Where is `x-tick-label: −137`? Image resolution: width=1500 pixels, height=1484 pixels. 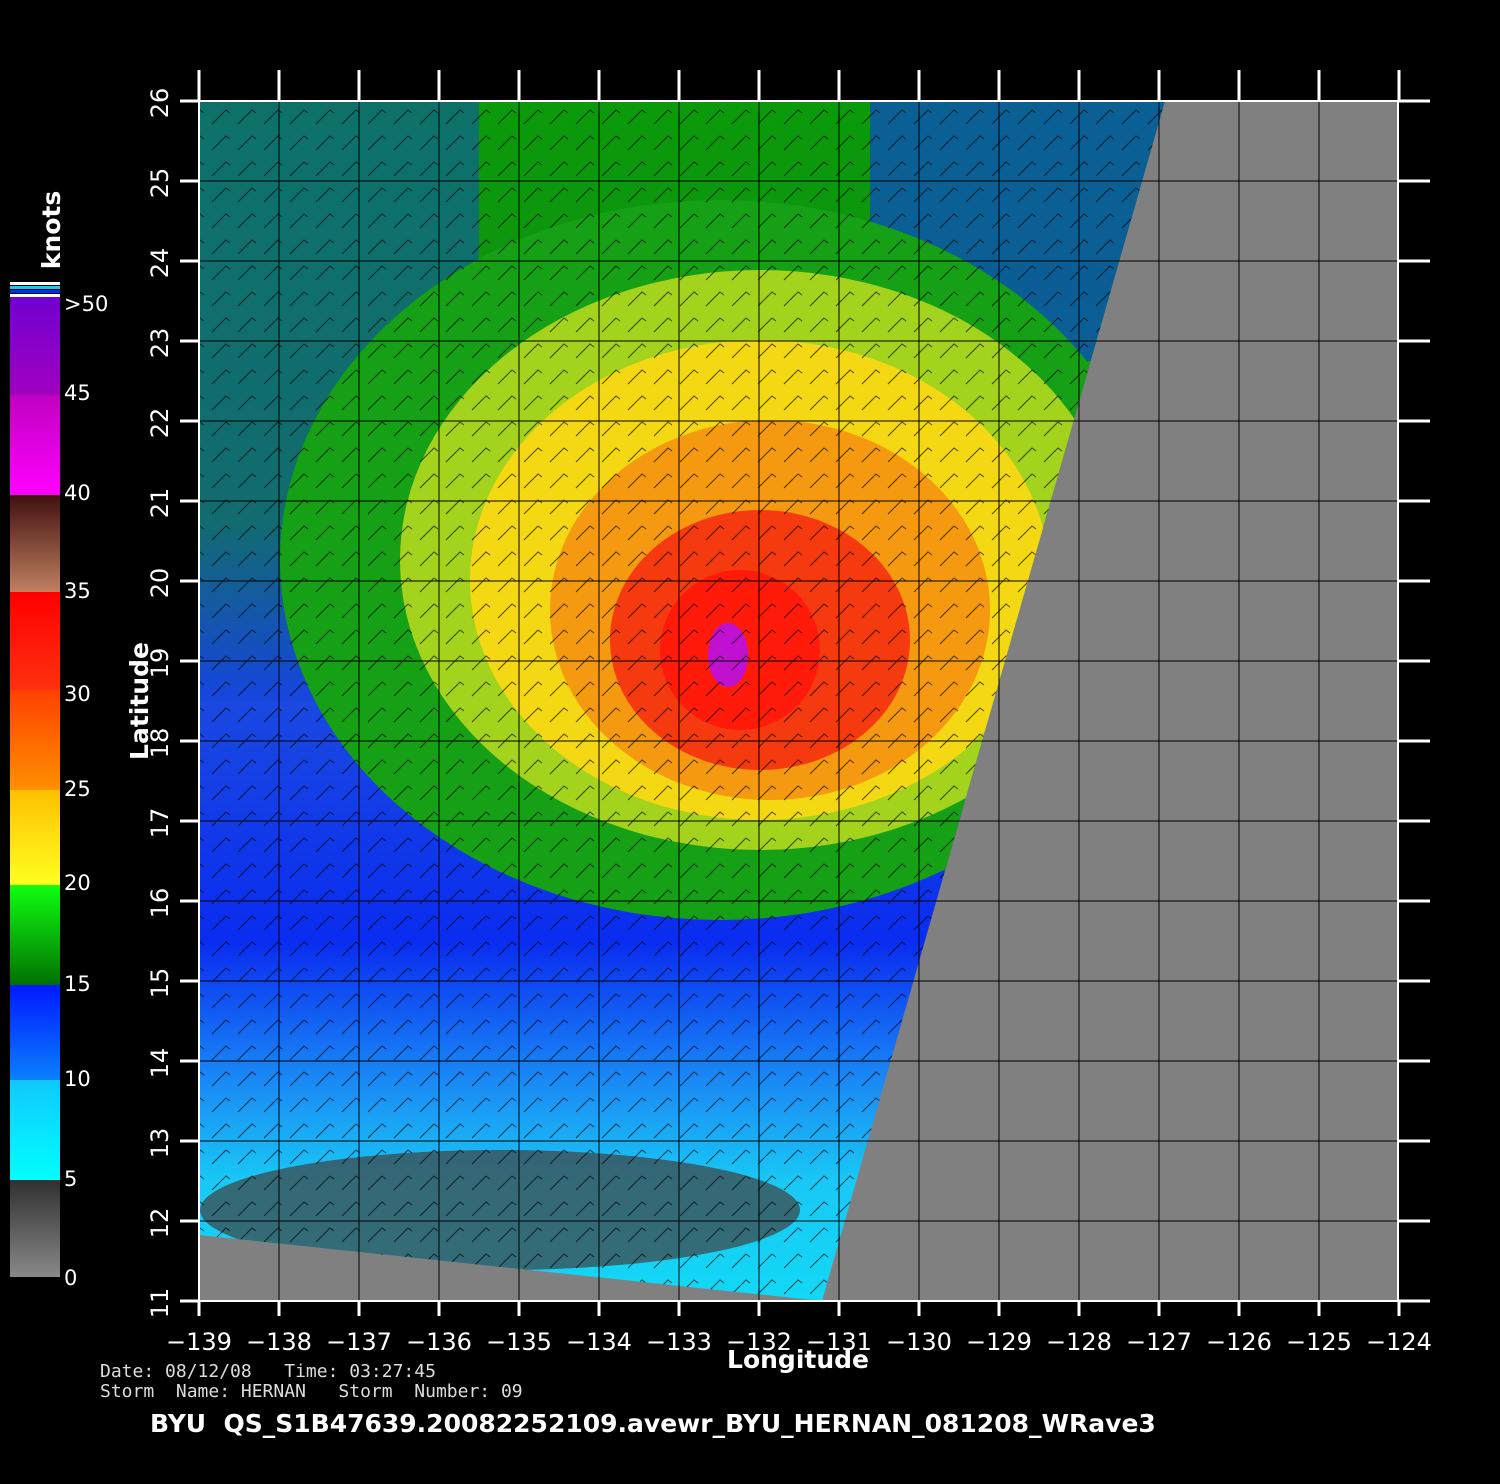
x-tick-label: −137 is located at coordinates (359, 1342).